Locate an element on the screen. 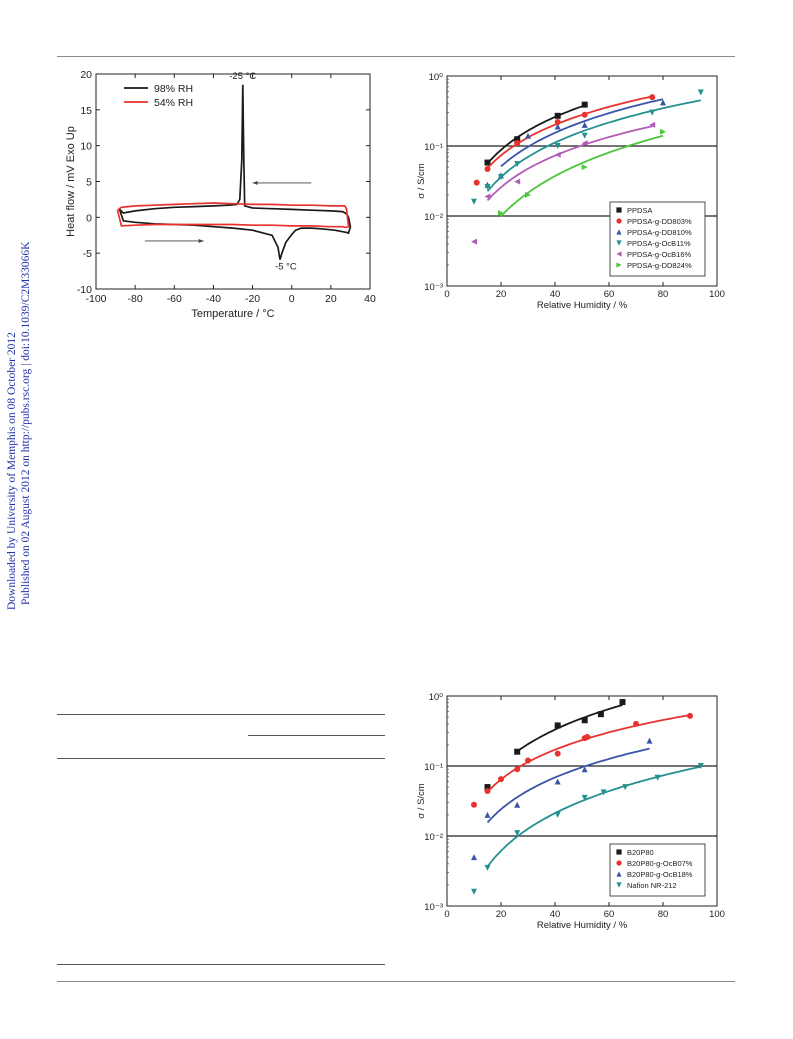  x-tick-label: -40 is located at coordinates (213, 299).